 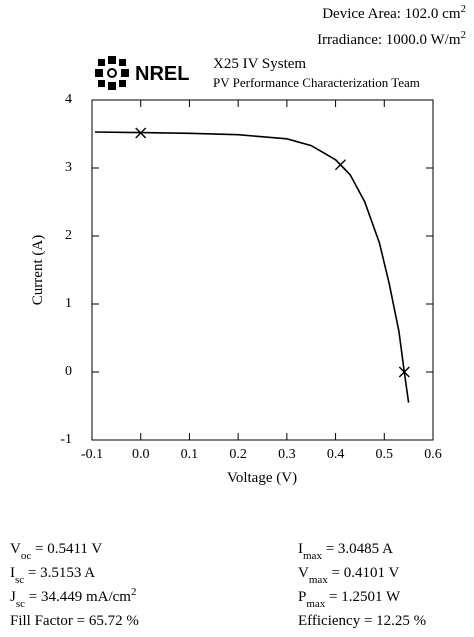 I want to click on y-tick-label: -1, so click(x=66, y=439).